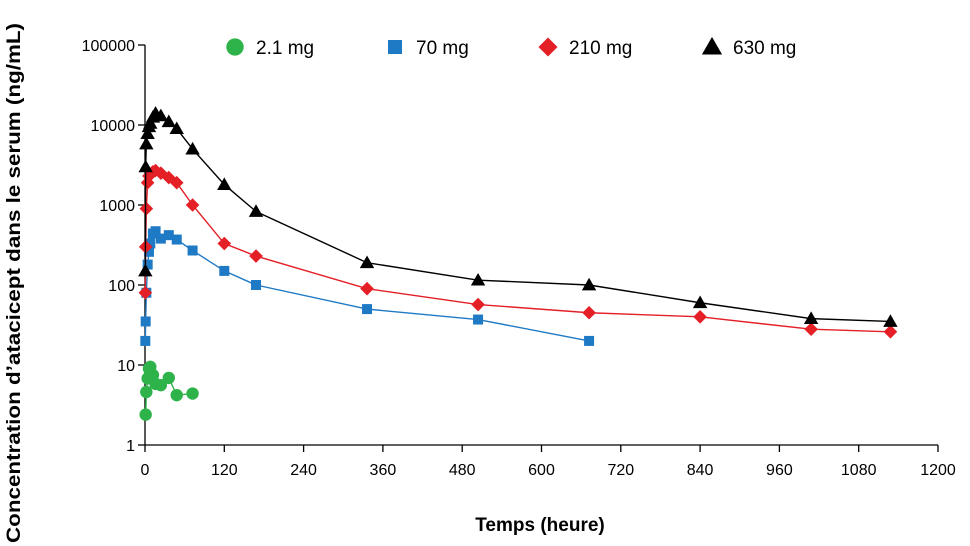  Describe the element at coordinates (548, 47) in the screenshot. I see `legend-marker-210-mg` at that location.